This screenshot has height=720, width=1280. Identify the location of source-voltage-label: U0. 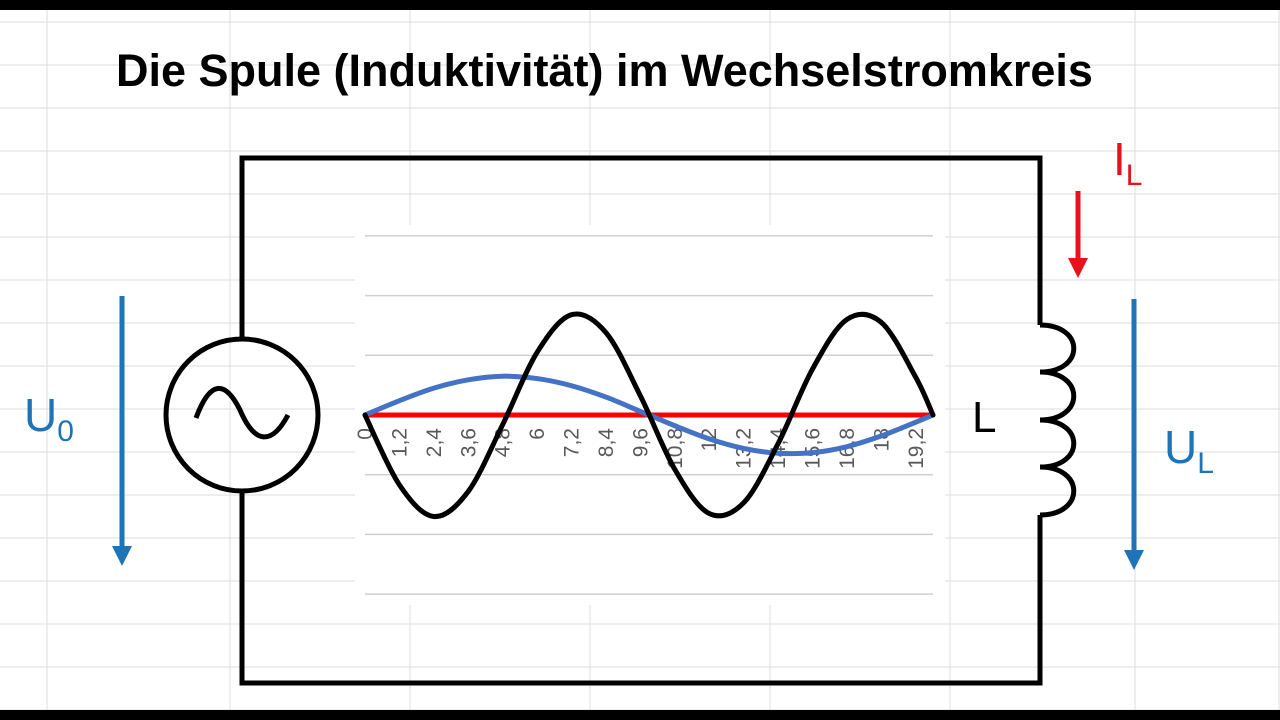
(49, 418).